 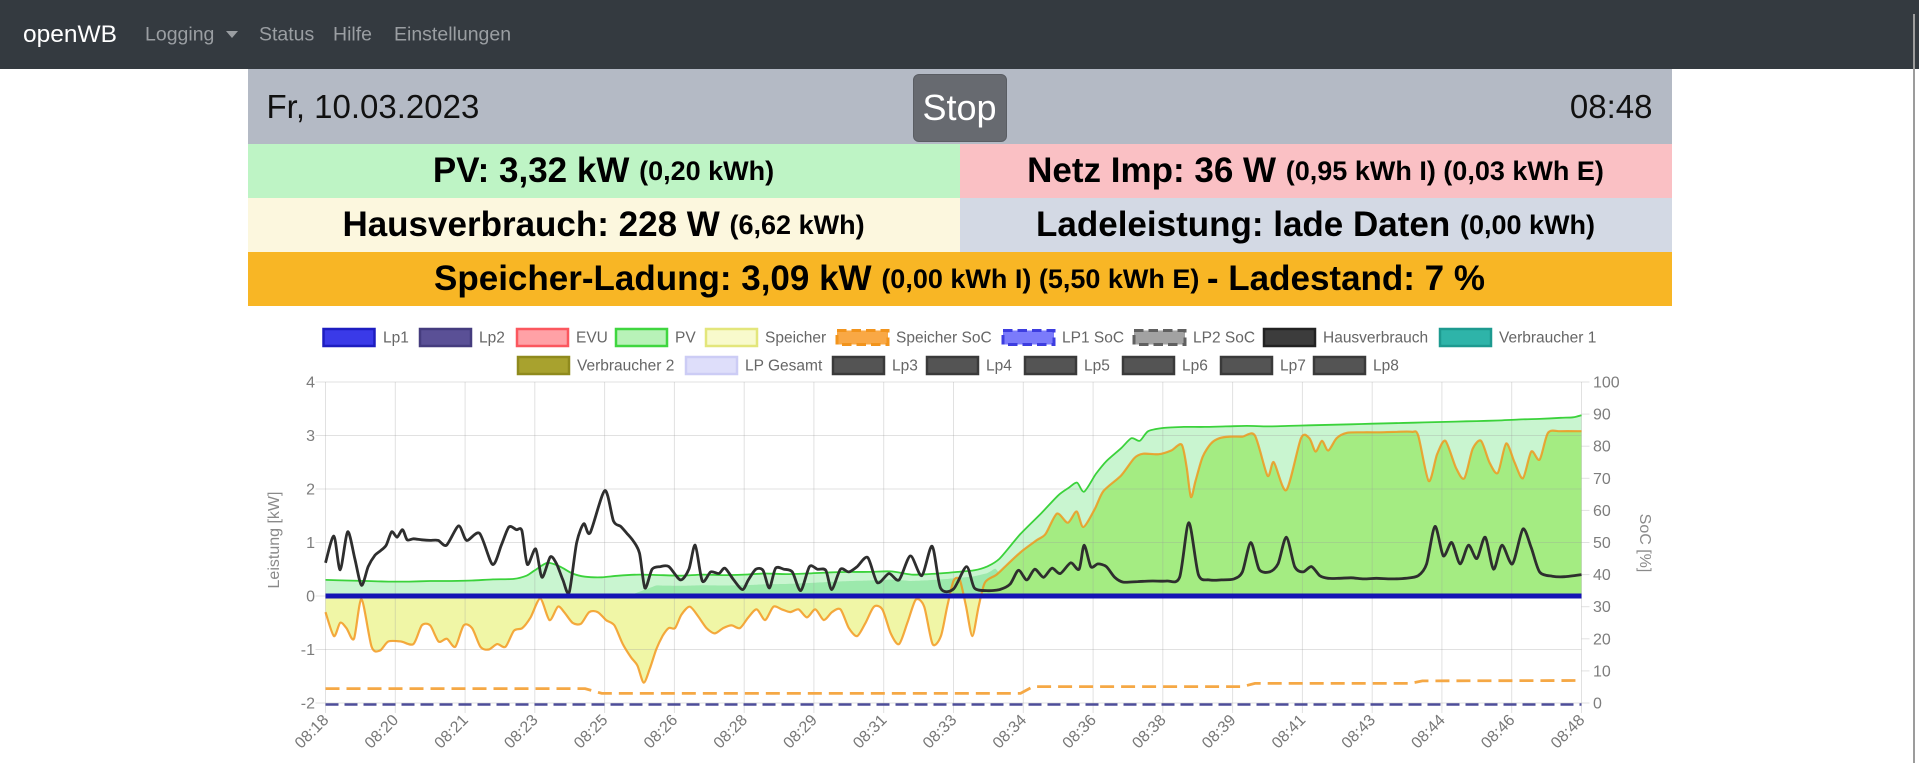 I want to click on svg-text: LP Gesamt, so click(x=784, y=366).